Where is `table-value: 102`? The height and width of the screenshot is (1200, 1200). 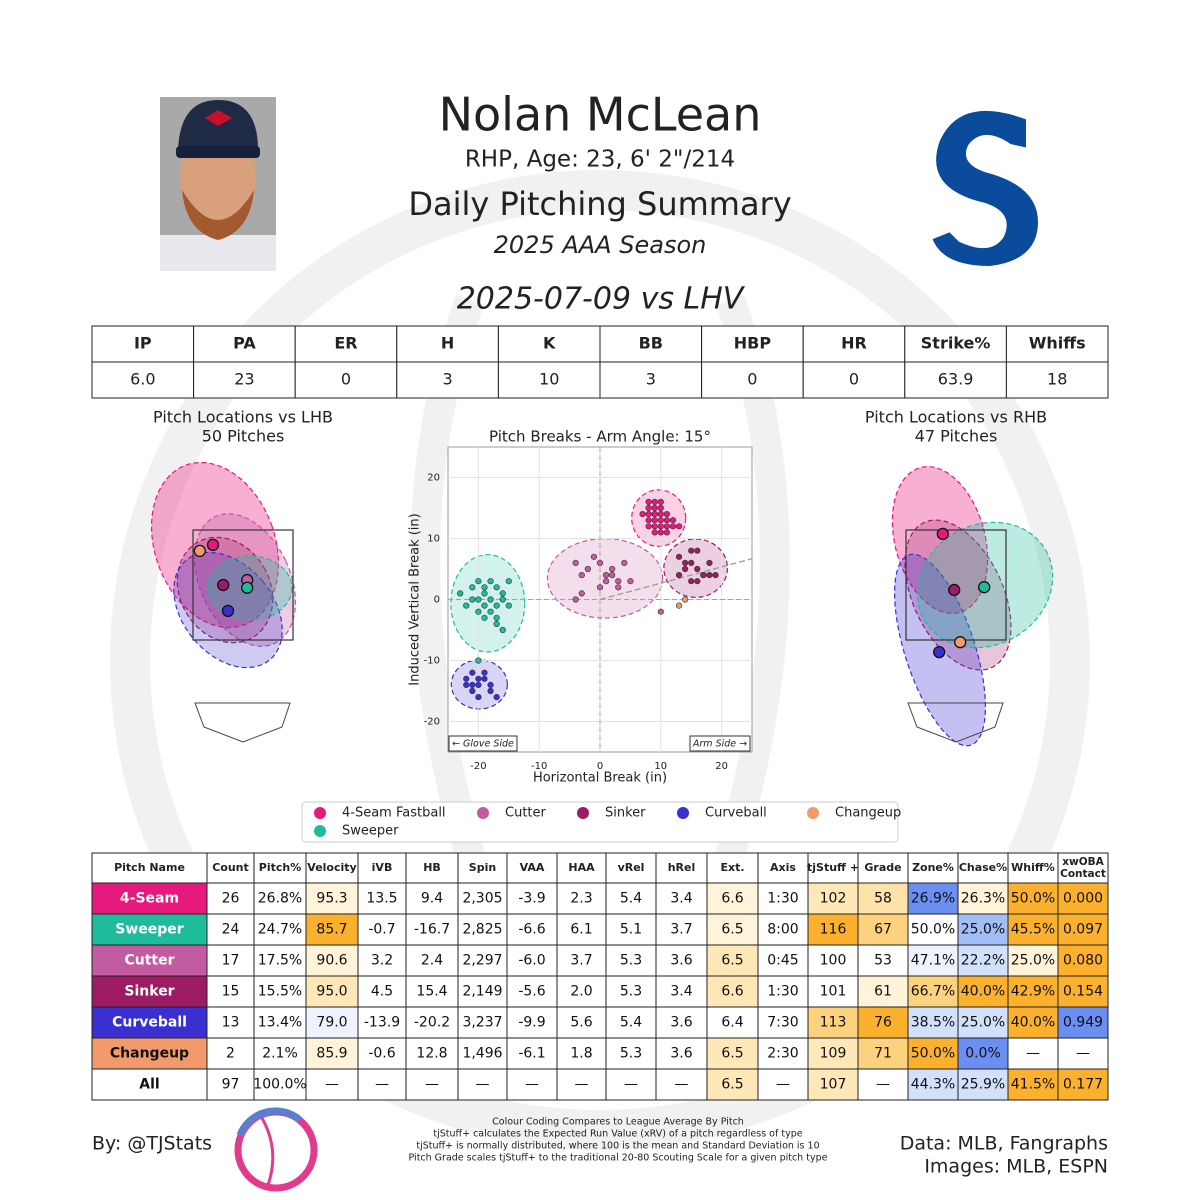 table-value: 102 is located at coordinates (833, 899).